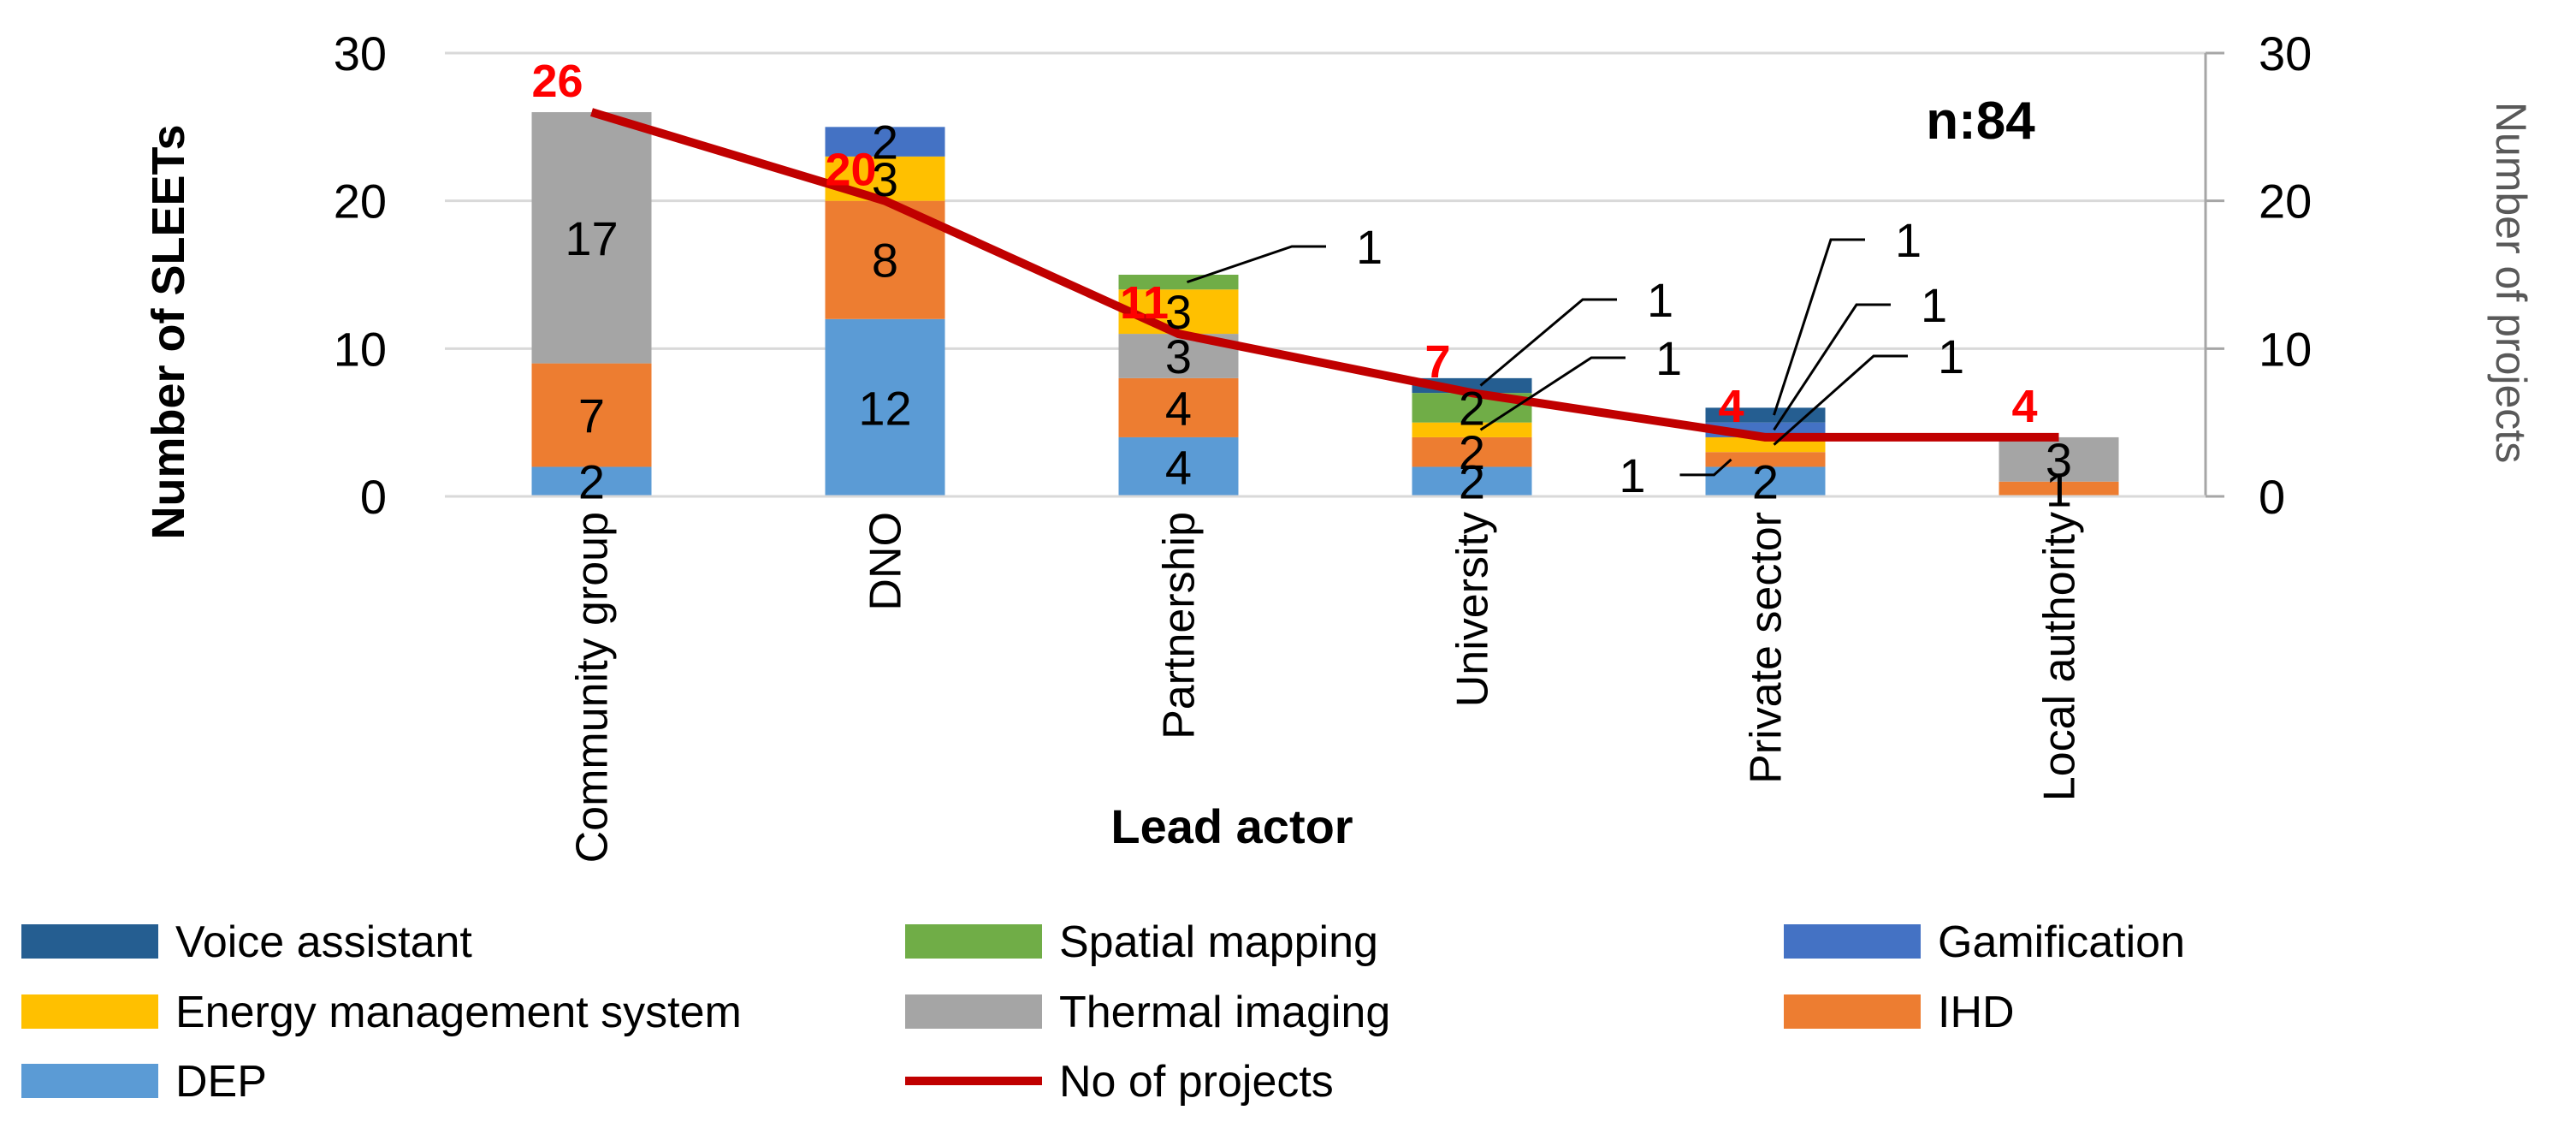  I want to click on x-tick-label-community-group: Community group, so click(593, 688).